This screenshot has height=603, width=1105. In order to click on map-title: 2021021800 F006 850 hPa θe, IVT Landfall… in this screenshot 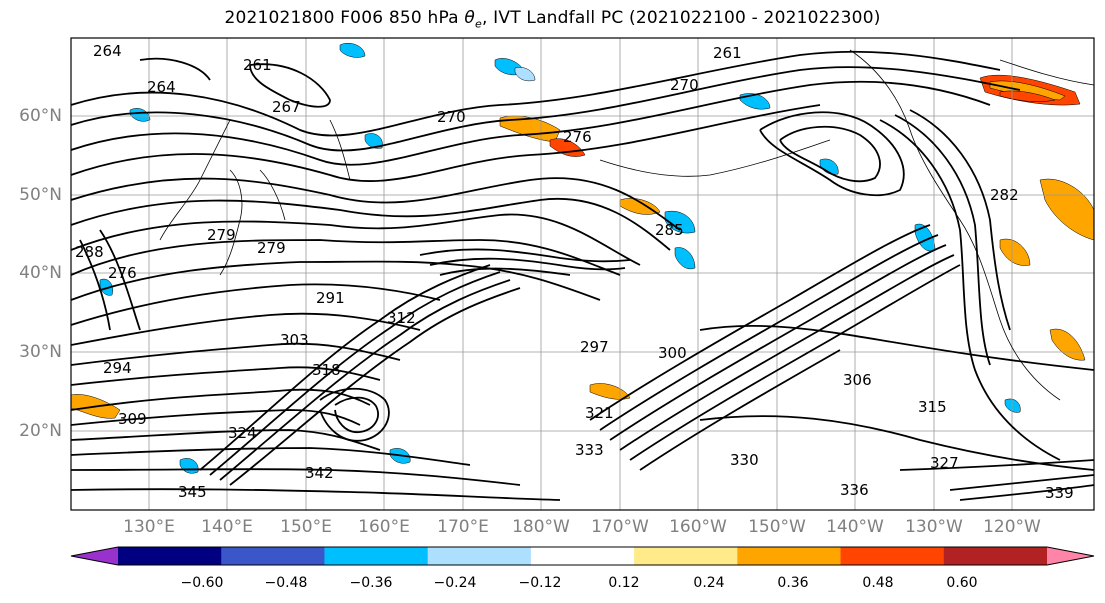, I will do `click(552, 19)`.